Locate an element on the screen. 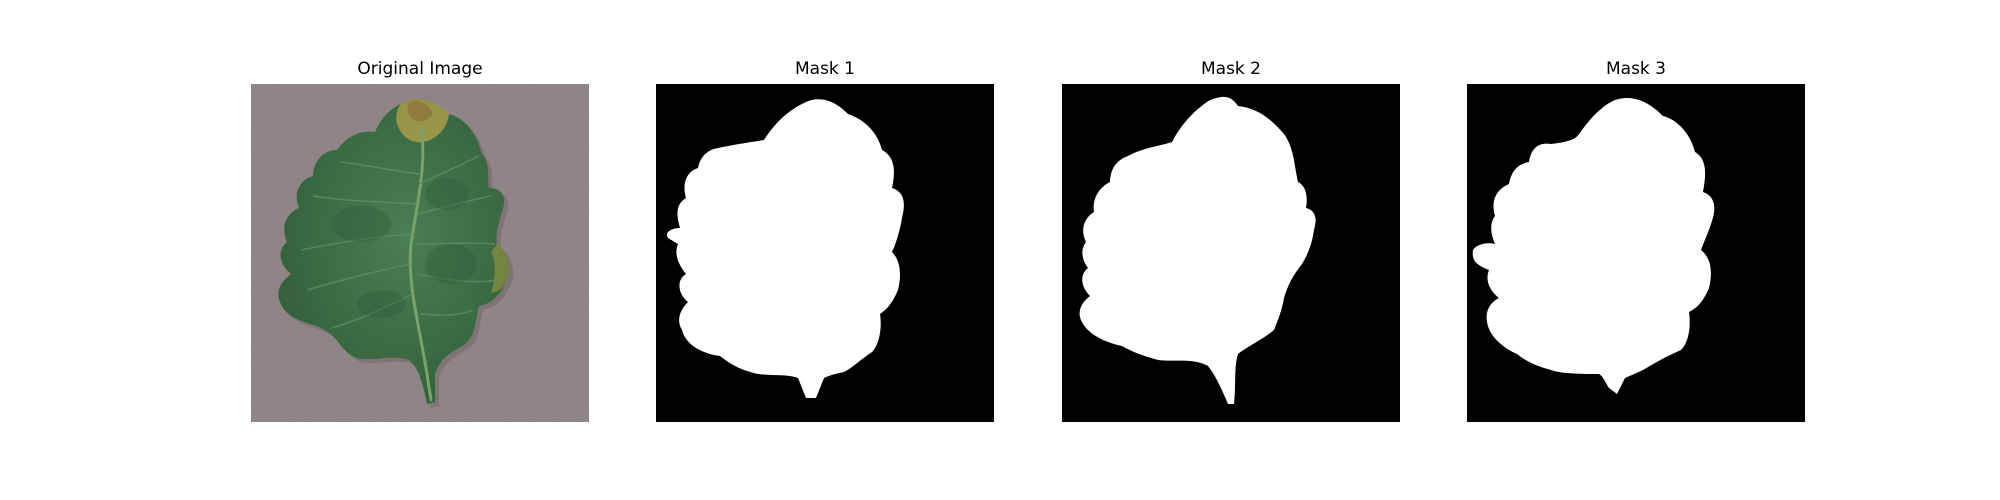 The image size is (2000, 500). panel-title-mask-2: Mask 2 is located at coordinates (1231, 69).